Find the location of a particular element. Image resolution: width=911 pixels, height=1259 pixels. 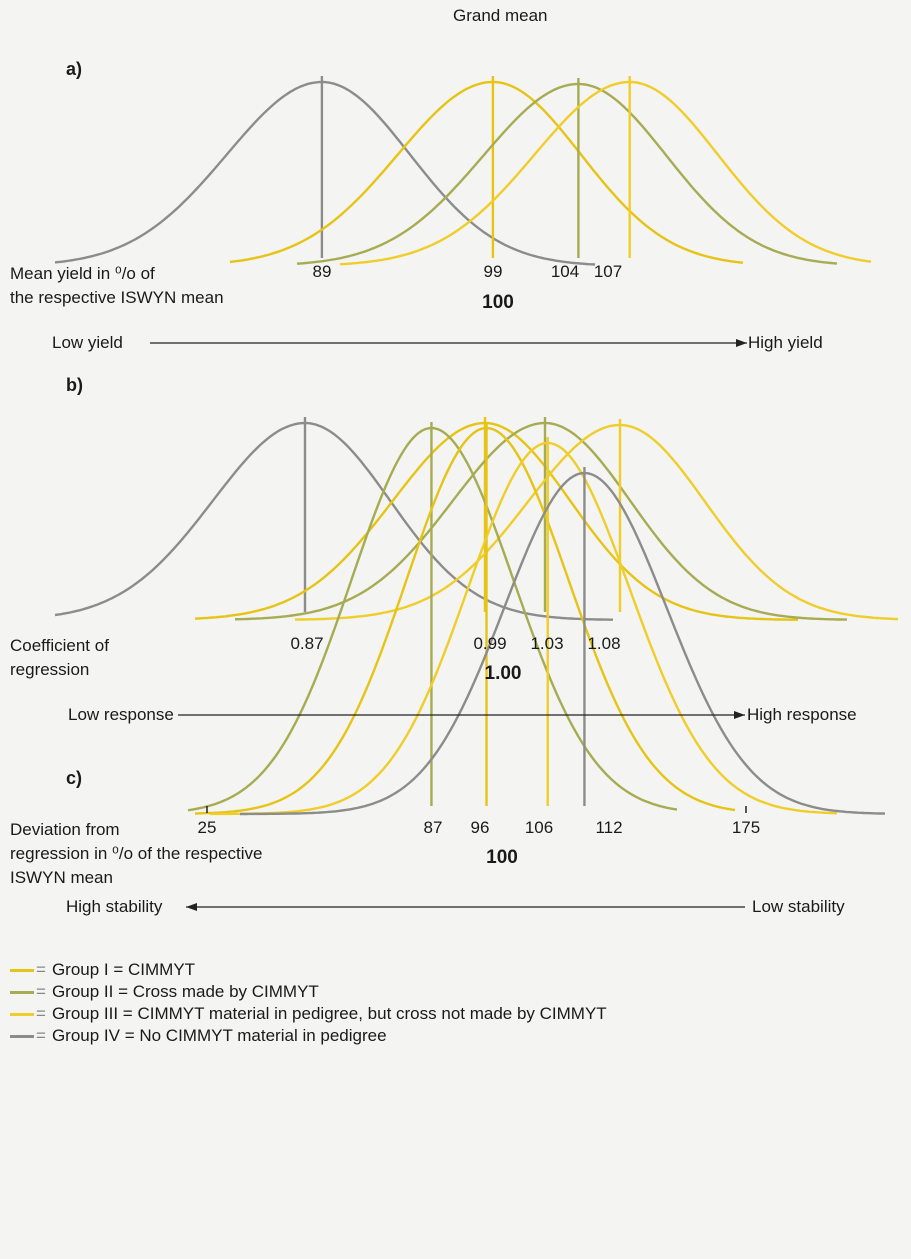

legend-item-group2: = Group II = Cross made by CIMMYT is located at coordinates (164, 992).